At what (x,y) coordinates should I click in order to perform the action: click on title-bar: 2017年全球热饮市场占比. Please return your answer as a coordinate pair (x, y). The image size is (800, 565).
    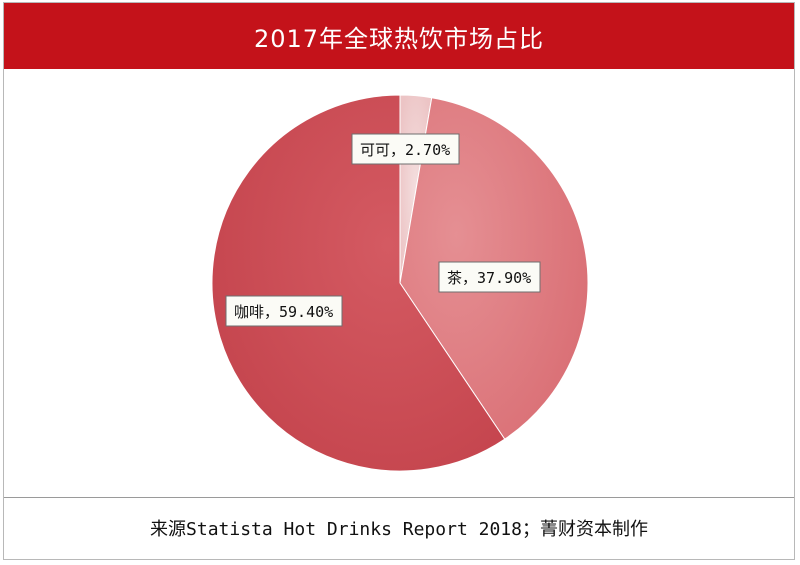
    Looking at the image, I should click on (399, 36).